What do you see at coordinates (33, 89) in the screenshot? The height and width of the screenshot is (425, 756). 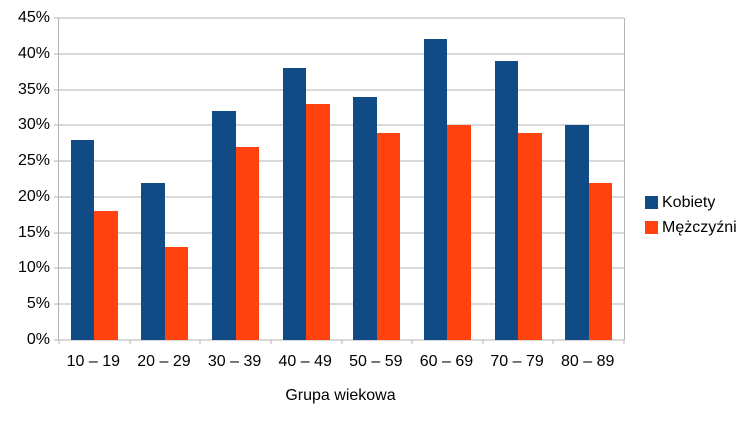 I see `y-axis-tick-label: 35%` at bounding box center [33, 89].